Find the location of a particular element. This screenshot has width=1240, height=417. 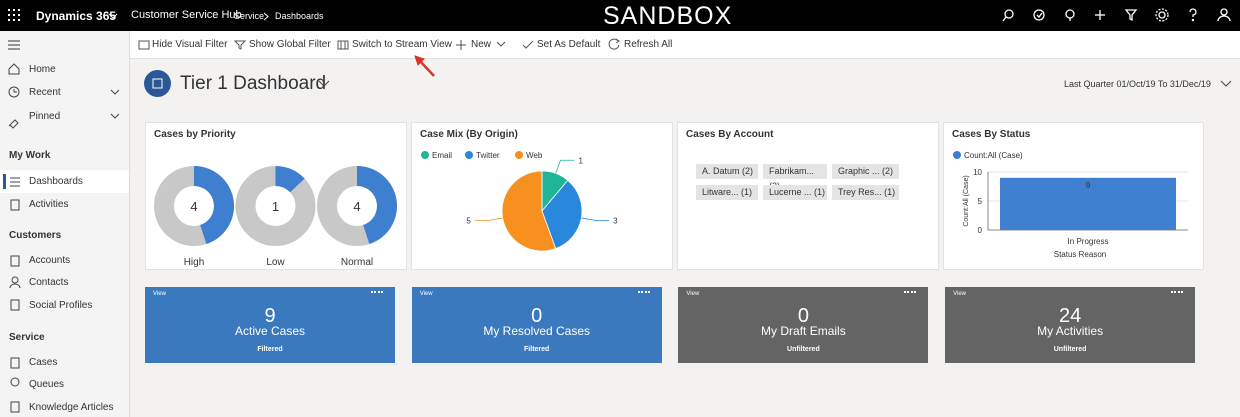

breadcrumb: Service is located at coordinates (249, 16).